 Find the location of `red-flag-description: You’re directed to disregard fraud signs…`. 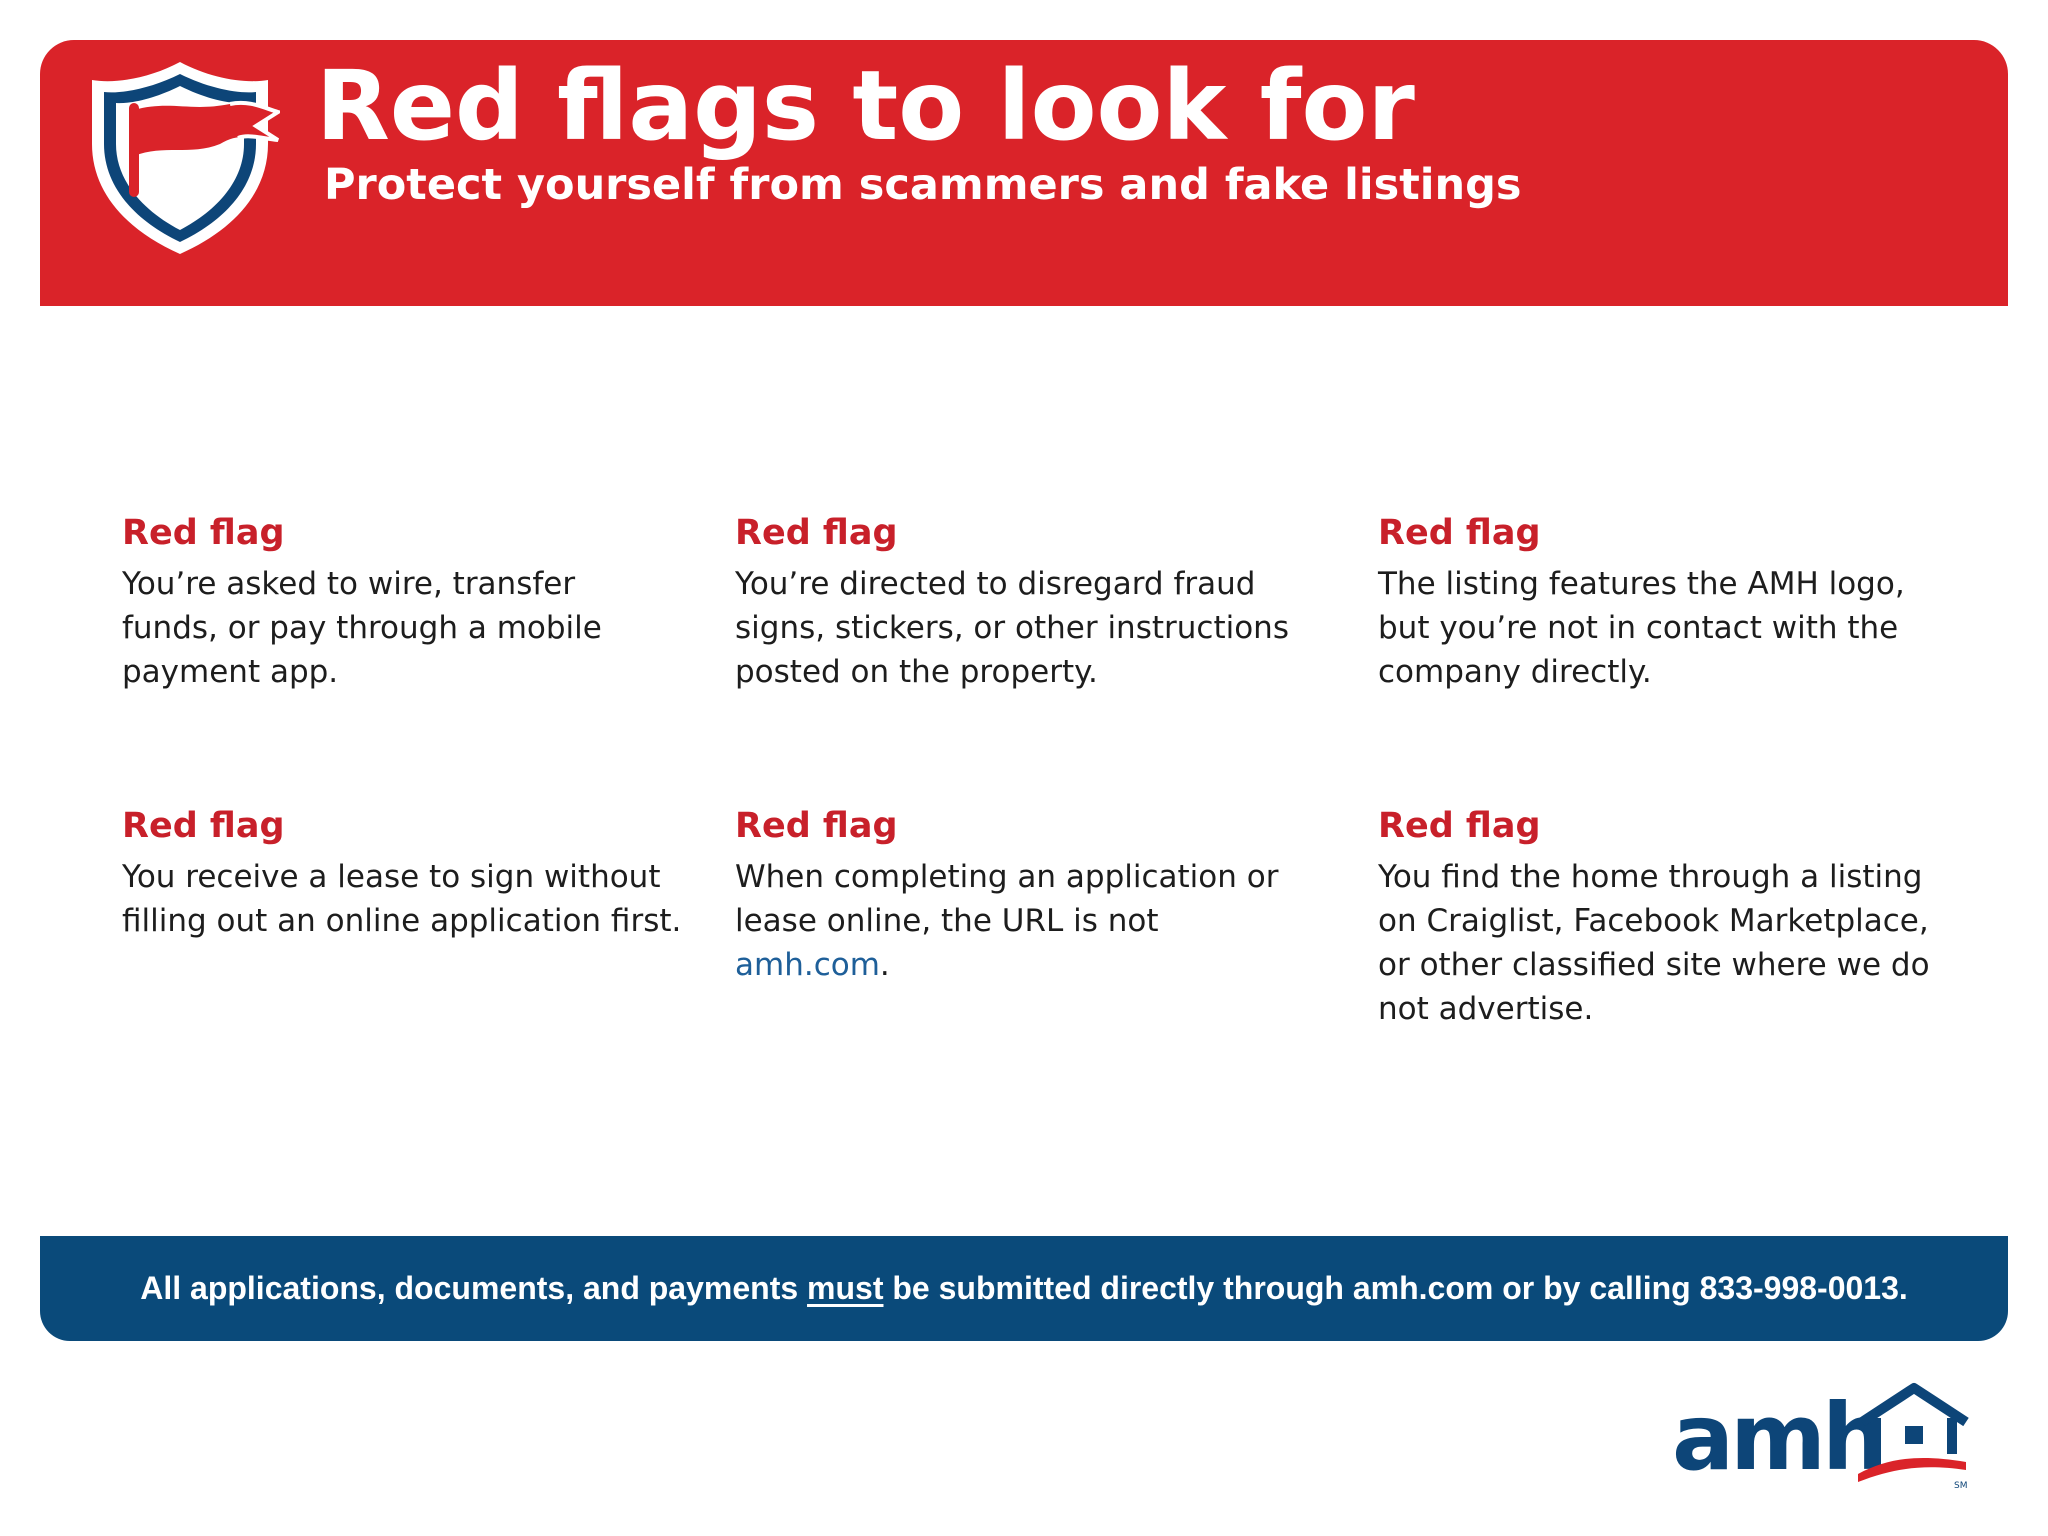

red-flag-description: You’re directed to disregard fraud signs… is located at coordinates (1012, 628).